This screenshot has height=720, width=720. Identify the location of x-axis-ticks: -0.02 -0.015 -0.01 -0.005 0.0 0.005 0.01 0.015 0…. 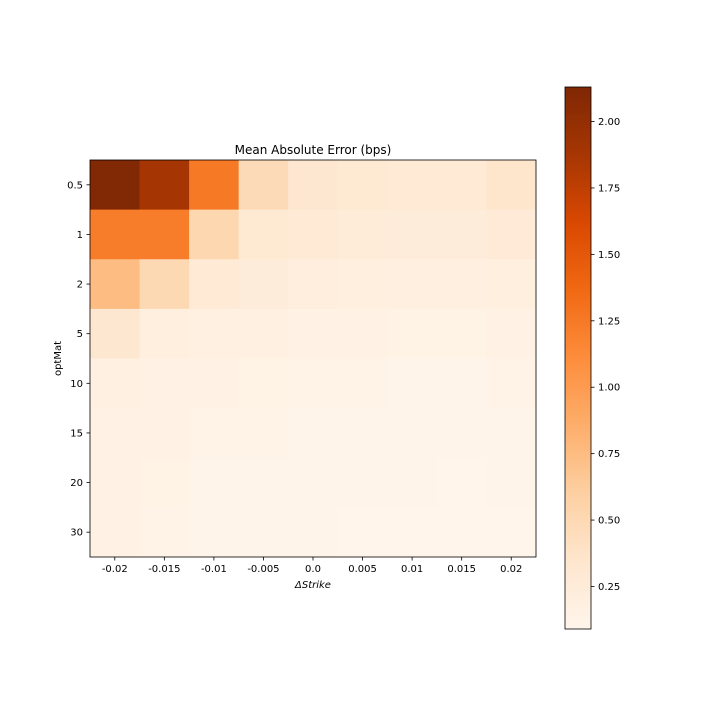
(312, 566).